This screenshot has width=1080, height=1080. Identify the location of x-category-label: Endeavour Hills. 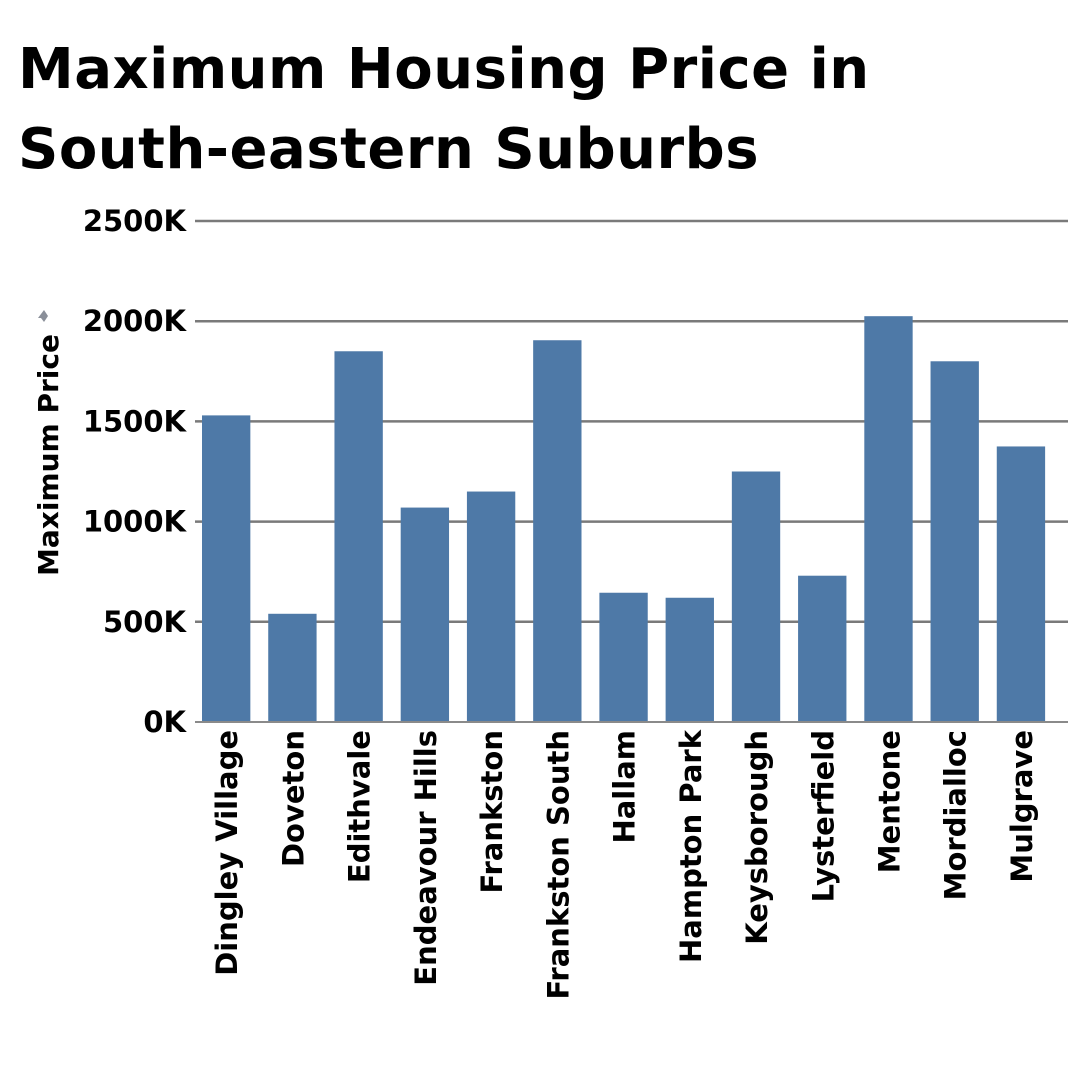
(426, 858).